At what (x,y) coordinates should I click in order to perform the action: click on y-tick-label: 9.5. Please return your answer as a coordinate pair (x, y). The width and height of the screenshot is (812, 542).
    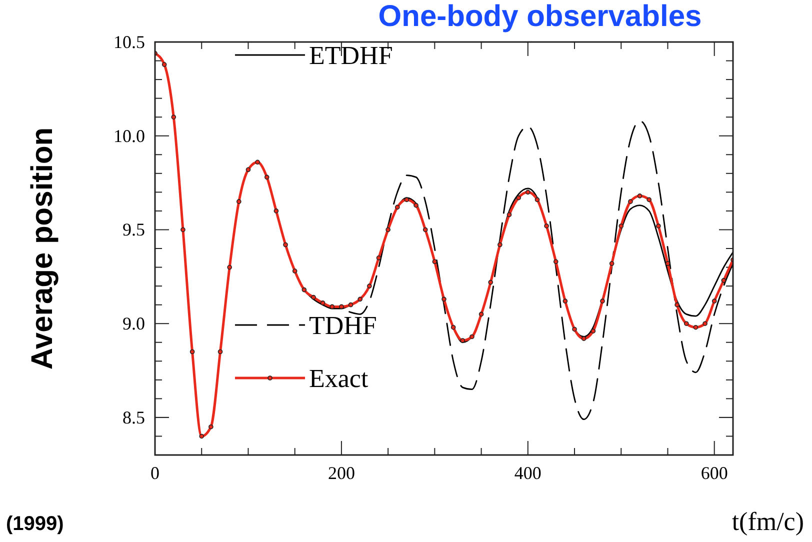
    Looking at the image, I should click on (133, 230).